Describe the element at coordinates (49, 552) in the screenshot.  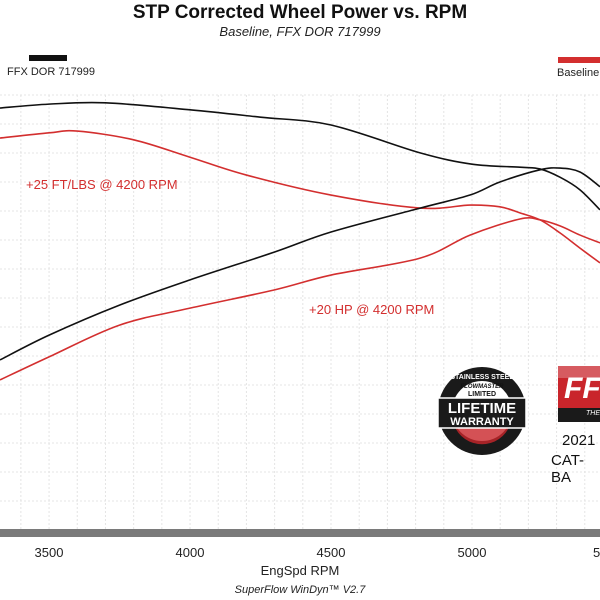
I see `x-tick-label: 3500` at that location.